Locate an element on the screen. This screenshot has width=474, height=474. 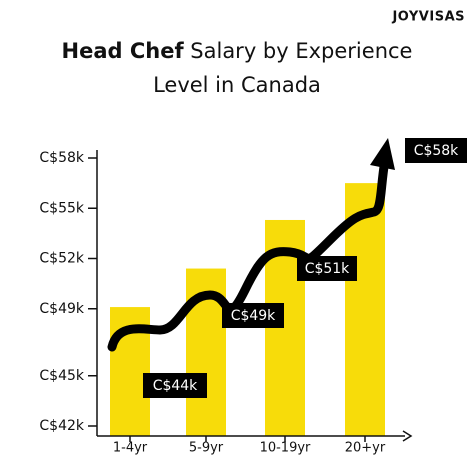
x-tick-label: 10-19yr is located at coordinates (285, 448).